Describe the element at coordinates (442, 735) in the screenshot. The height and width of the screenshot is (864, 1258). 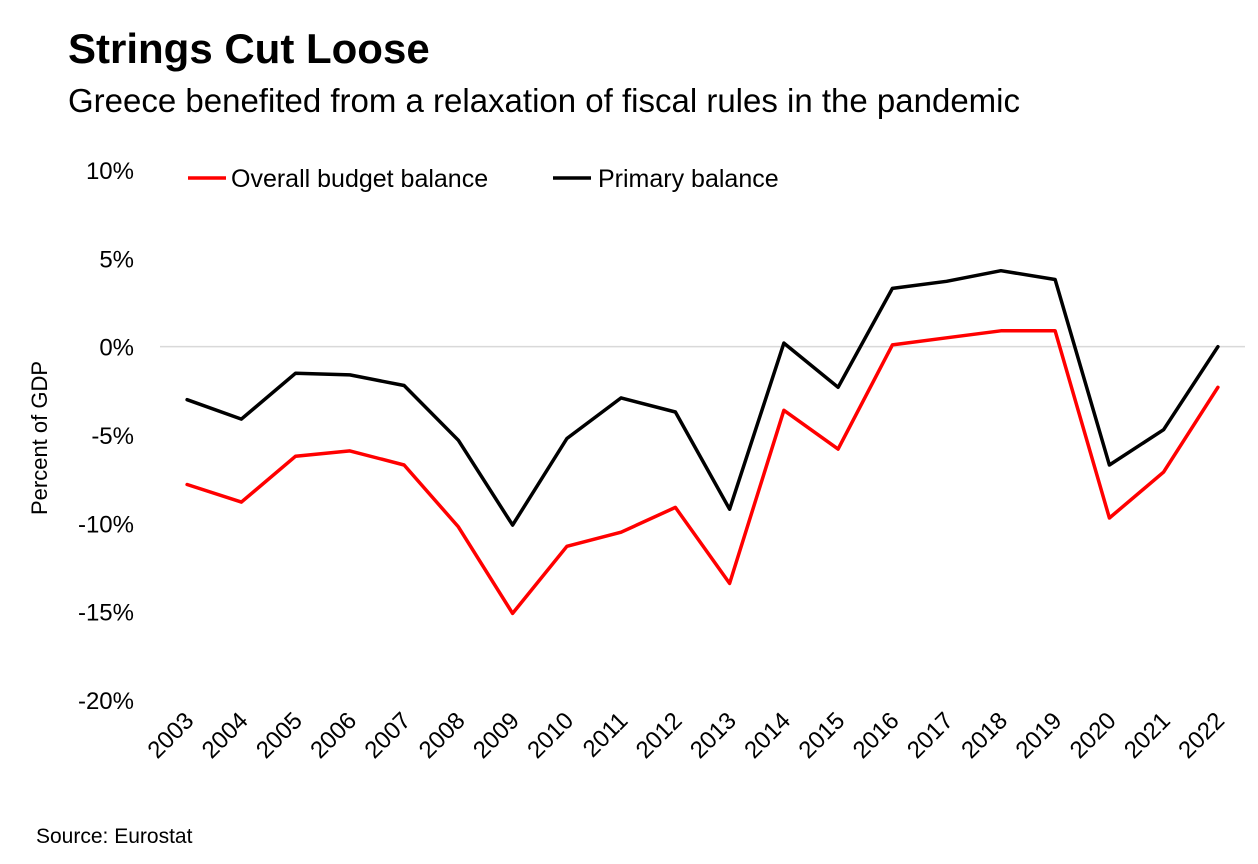
I see `x-tick-label: 2008` at that location.